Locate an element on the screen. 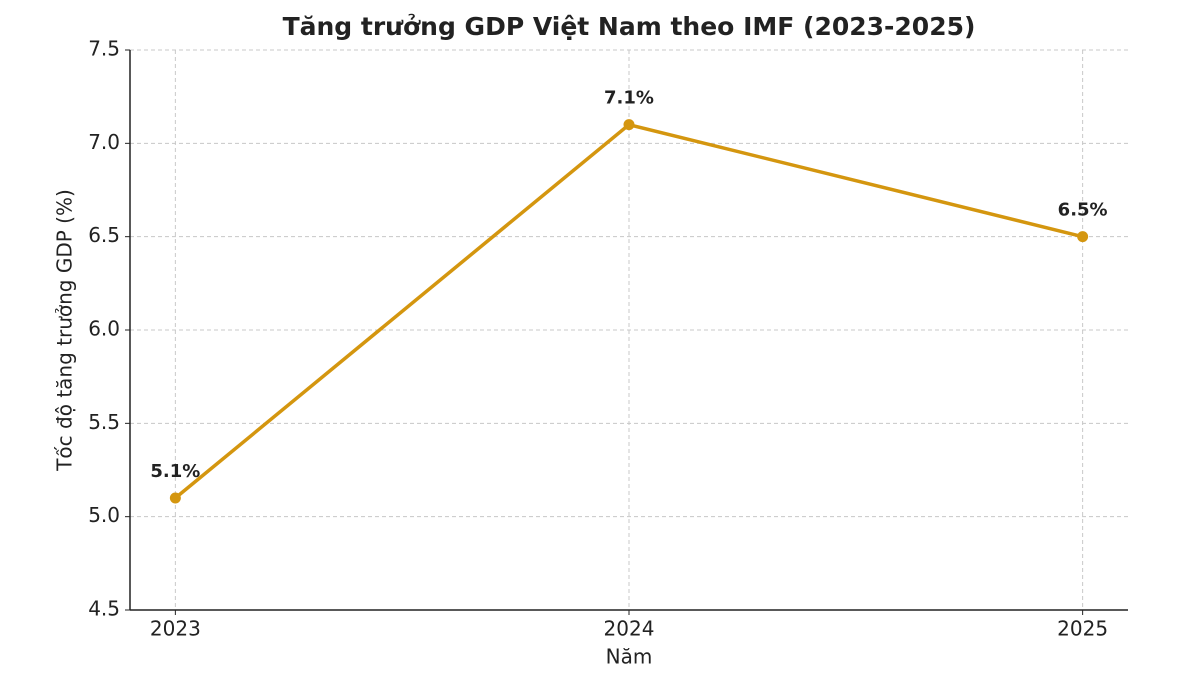 The image size is (1200, 685). x-tick-label: 2023 is located at coordinates (175, 629).